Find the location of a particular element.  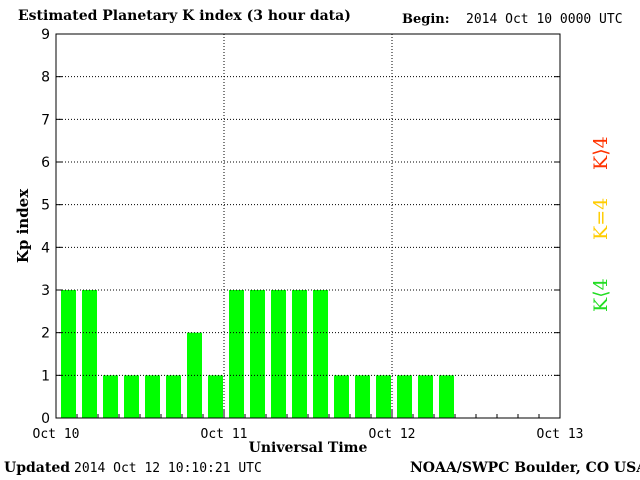

legend-k-below-4: K⟨4 is located at coordinates (601, 295).